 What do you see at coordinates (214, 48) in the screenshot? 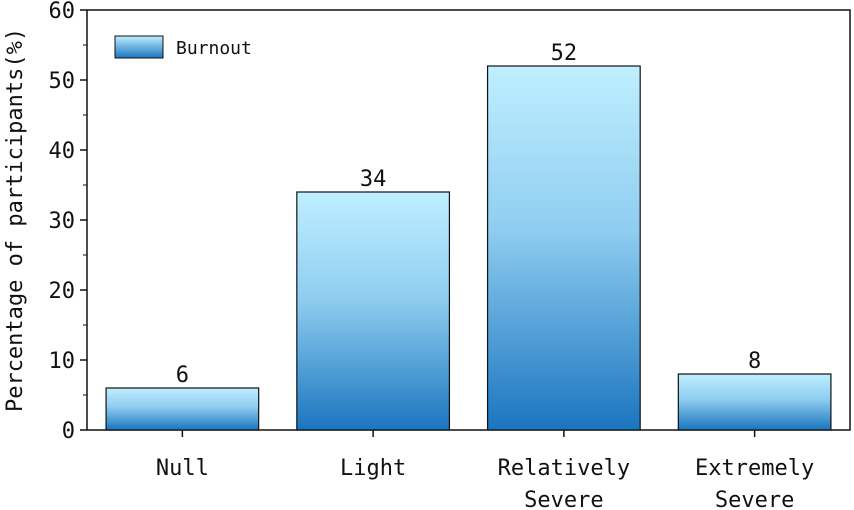
I see `legend-label-burnout: Burnout` at bounding box center [214, 48].